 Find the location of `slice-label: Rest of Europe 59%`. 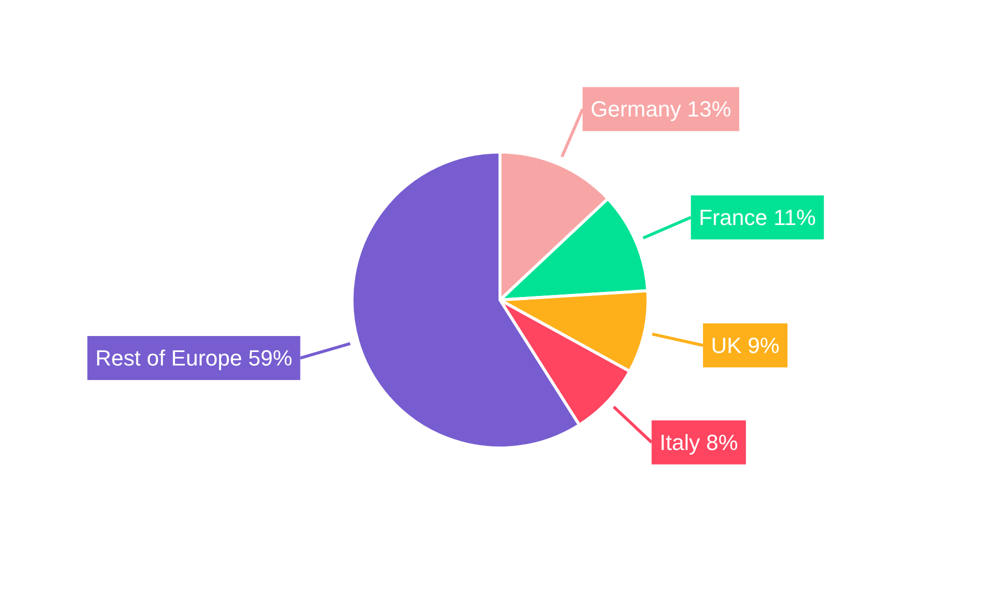

slice-label: Rest of Europe 59% is located at coordinates (193, 358).